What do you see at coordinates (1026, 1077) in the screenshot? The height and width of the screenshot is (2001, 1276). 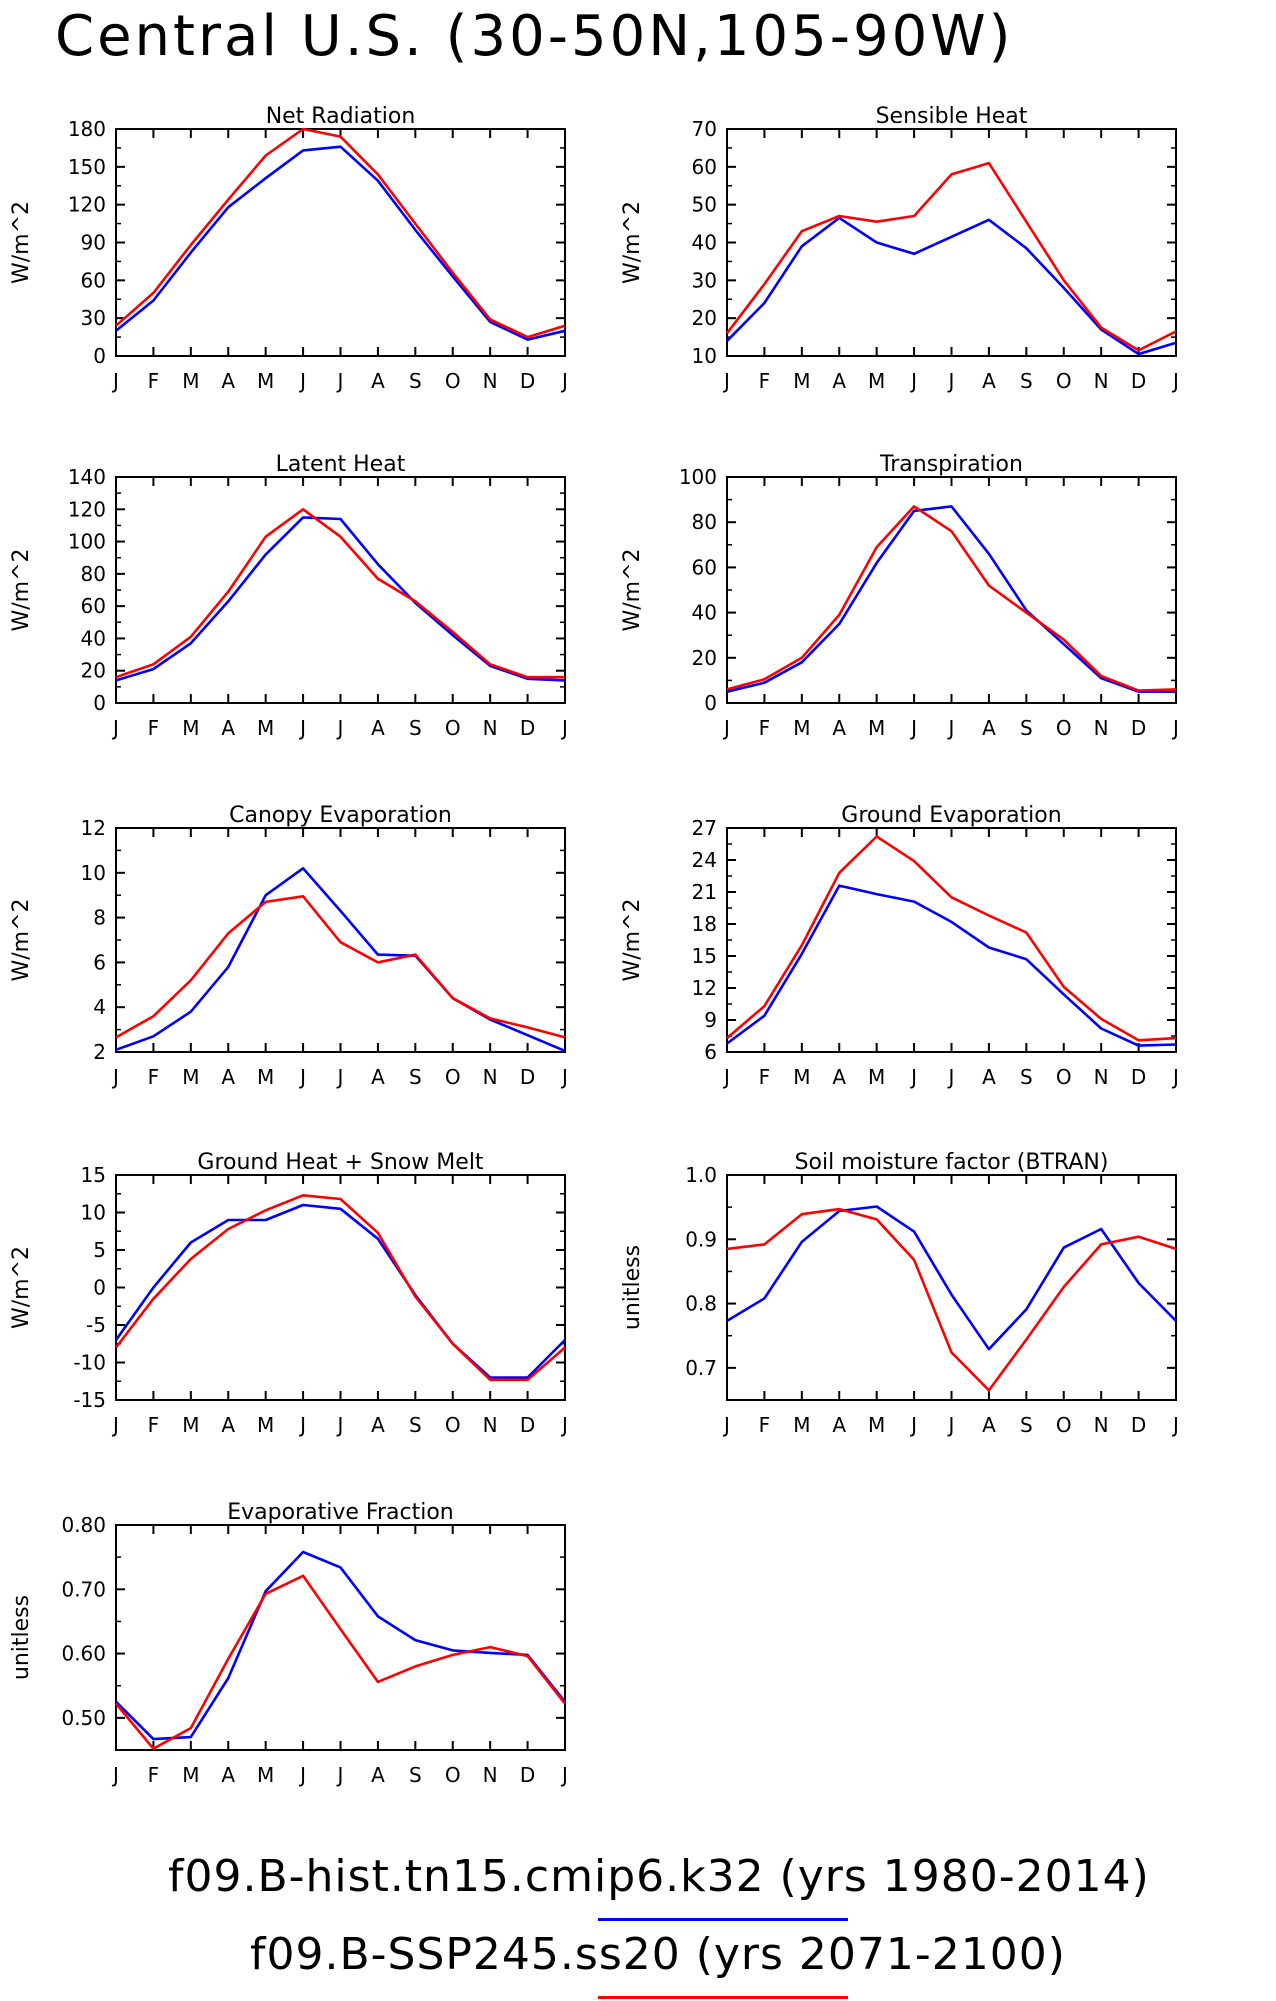 I see `panel-6-xtick-label: S` at bounding box center [1026, 1077].